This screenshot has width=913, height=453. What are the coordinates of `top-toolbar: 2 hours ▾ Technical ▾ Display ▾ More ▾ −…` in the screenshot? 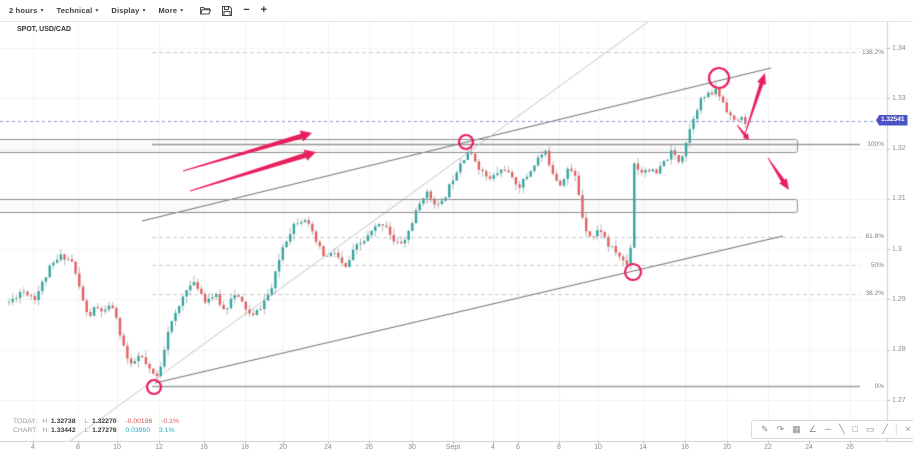 It's located at (456, 11).